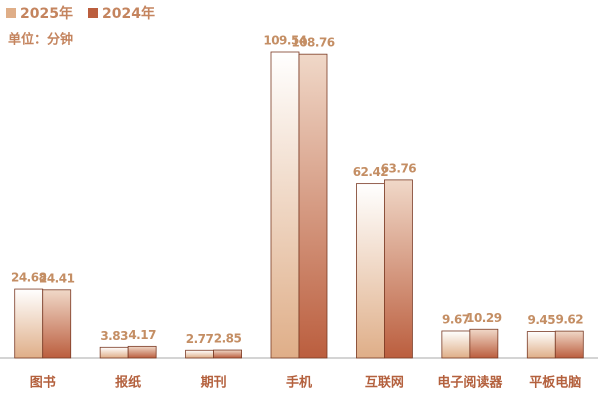  Describe the element at coordinates (569, 320) in the screenshot. I see `value-label: 9.62` at that location.